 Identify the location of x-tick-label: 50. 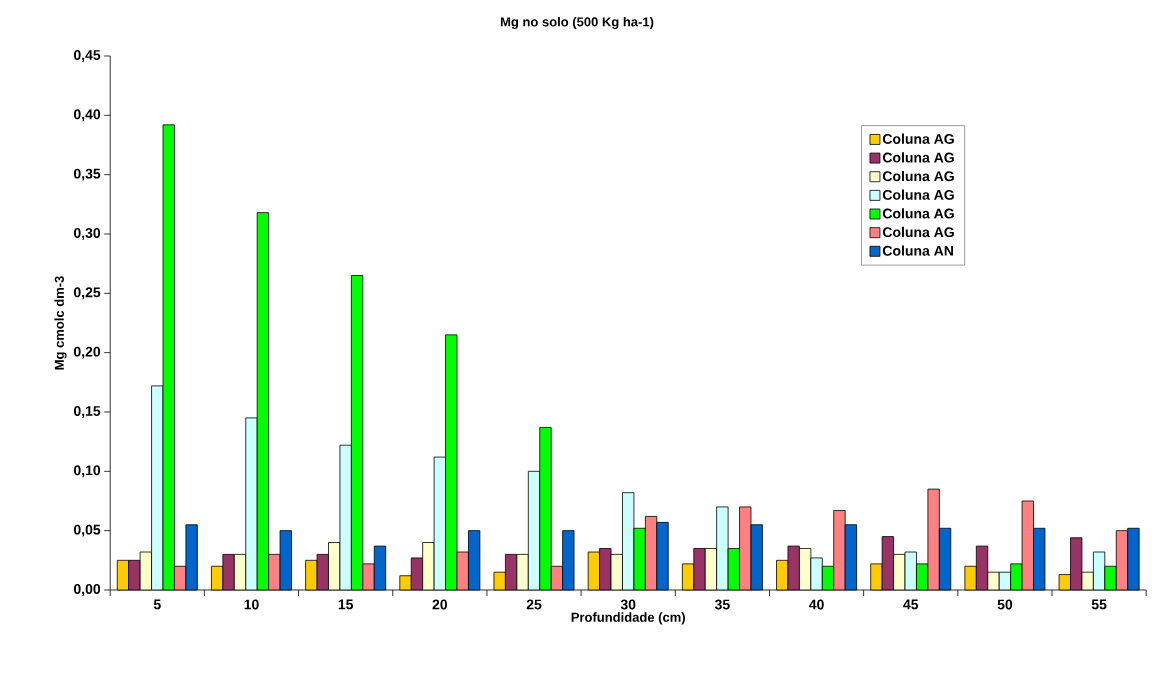
(1005, 604).